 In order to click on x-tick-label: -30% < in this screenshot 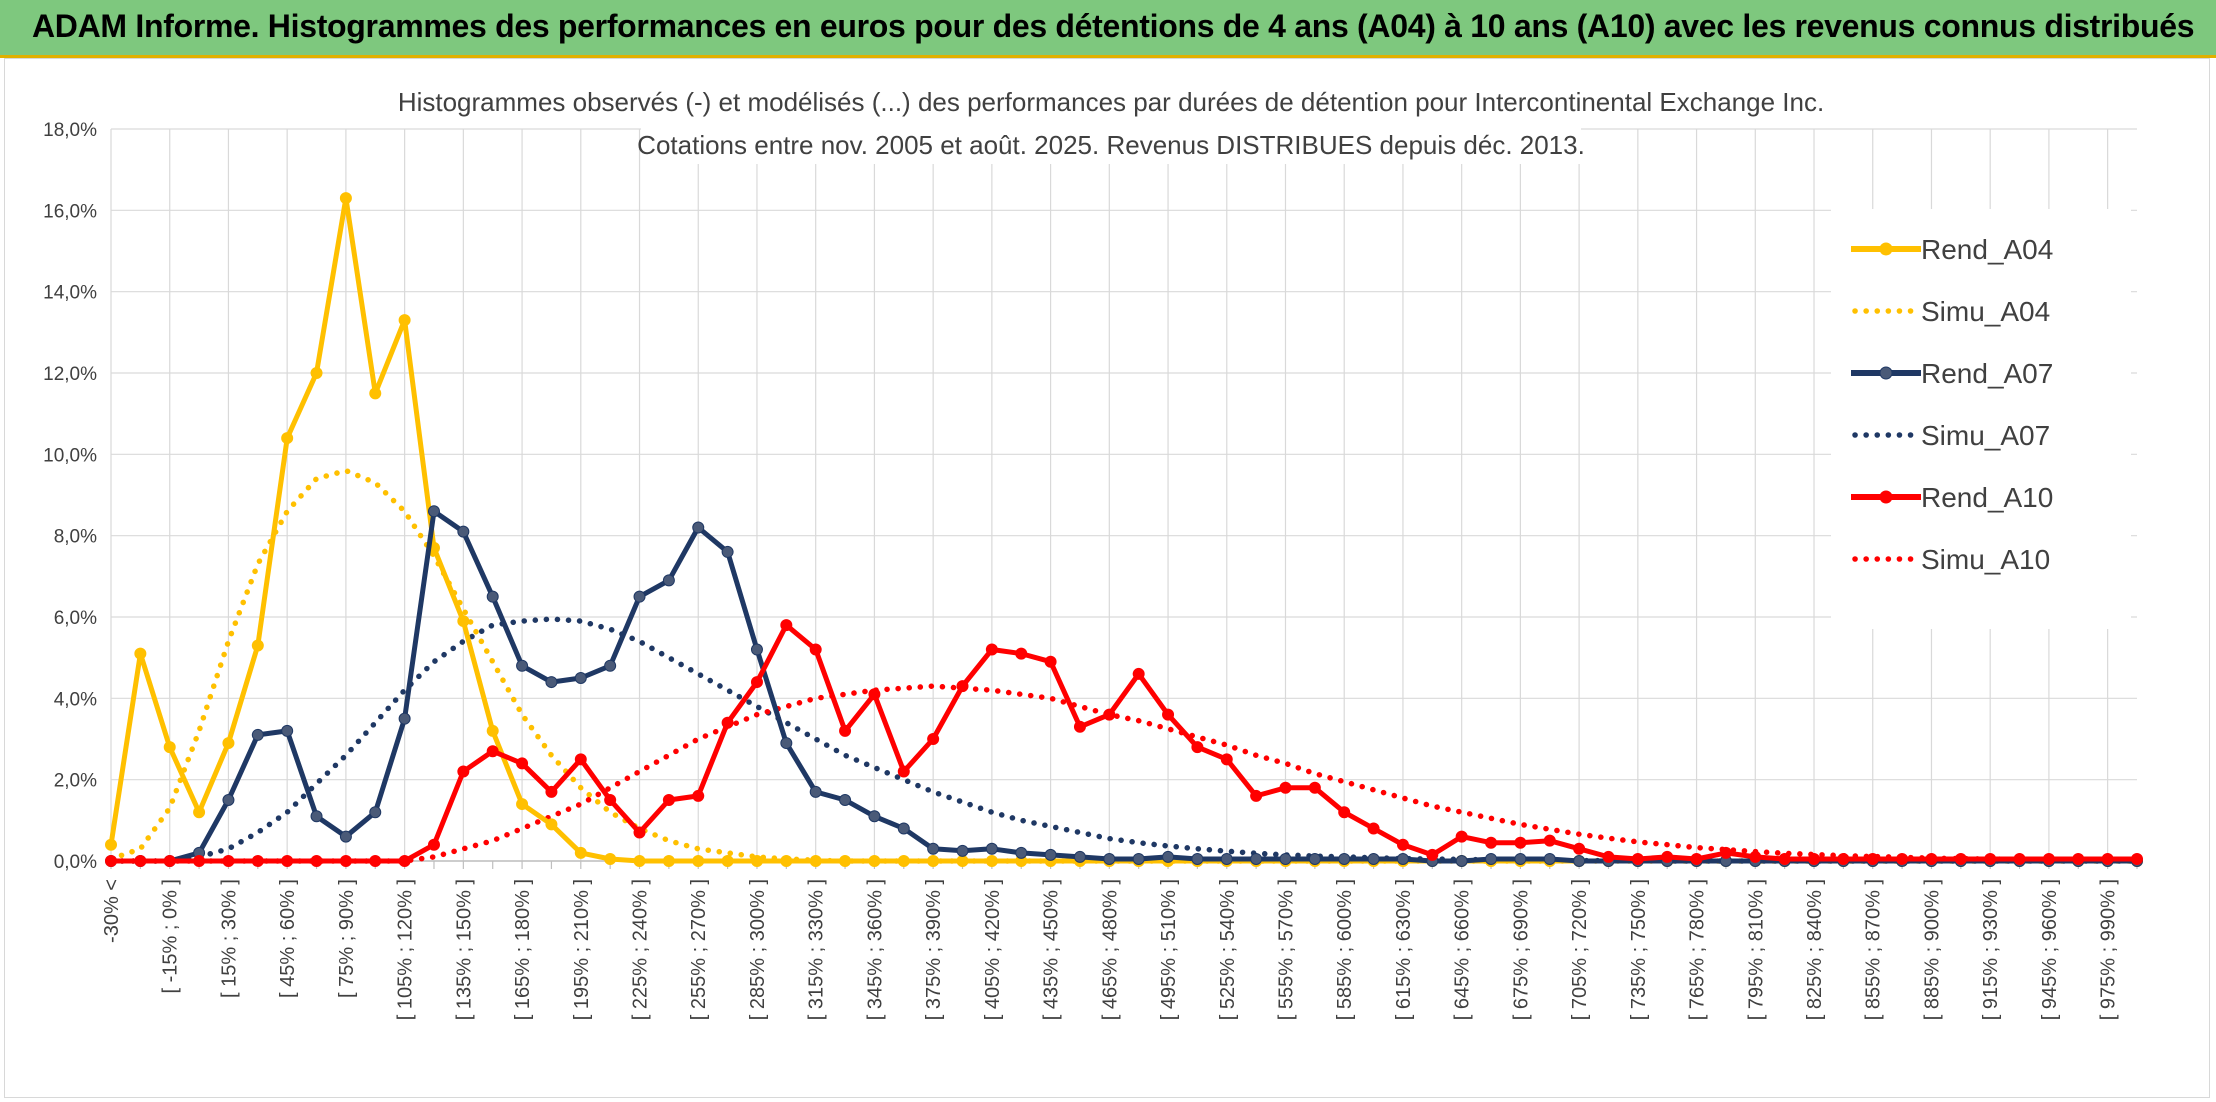, I will do `click(112, 911)`.